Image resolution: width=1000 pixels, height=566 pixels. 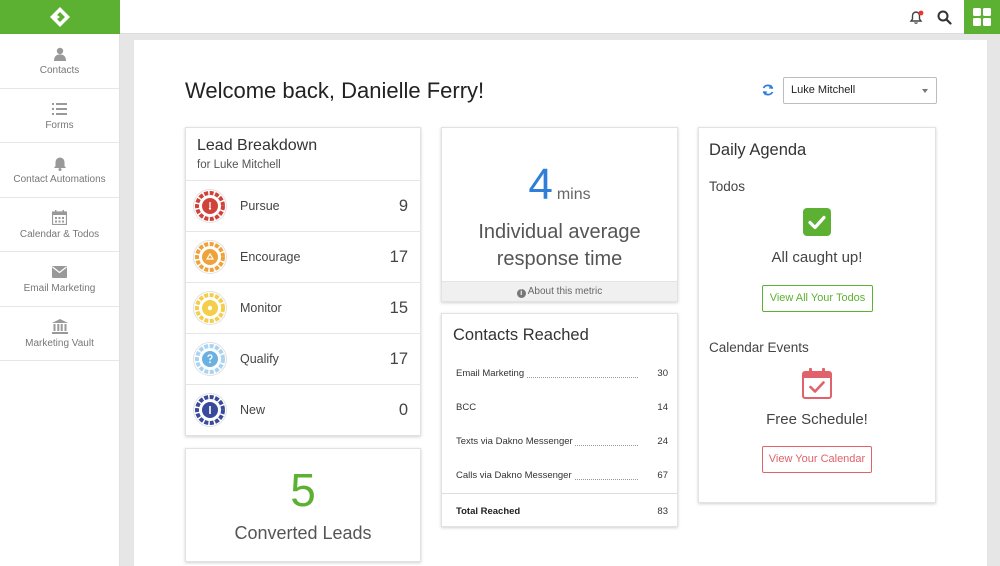 What do you see at coordinates (59, 71) in the screenshot?
I see `sidebar-item-label: Contacts` at bounding box center [59, 71].